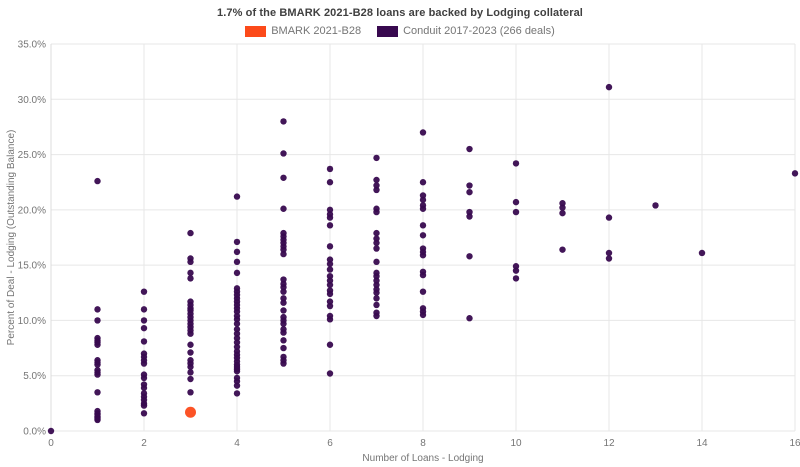 Image resolution: width=800 pixels, height=467 pixels. Describe the element at coordinates (190, 412) in the screenshot. I see `bmark-data-point` at that location.